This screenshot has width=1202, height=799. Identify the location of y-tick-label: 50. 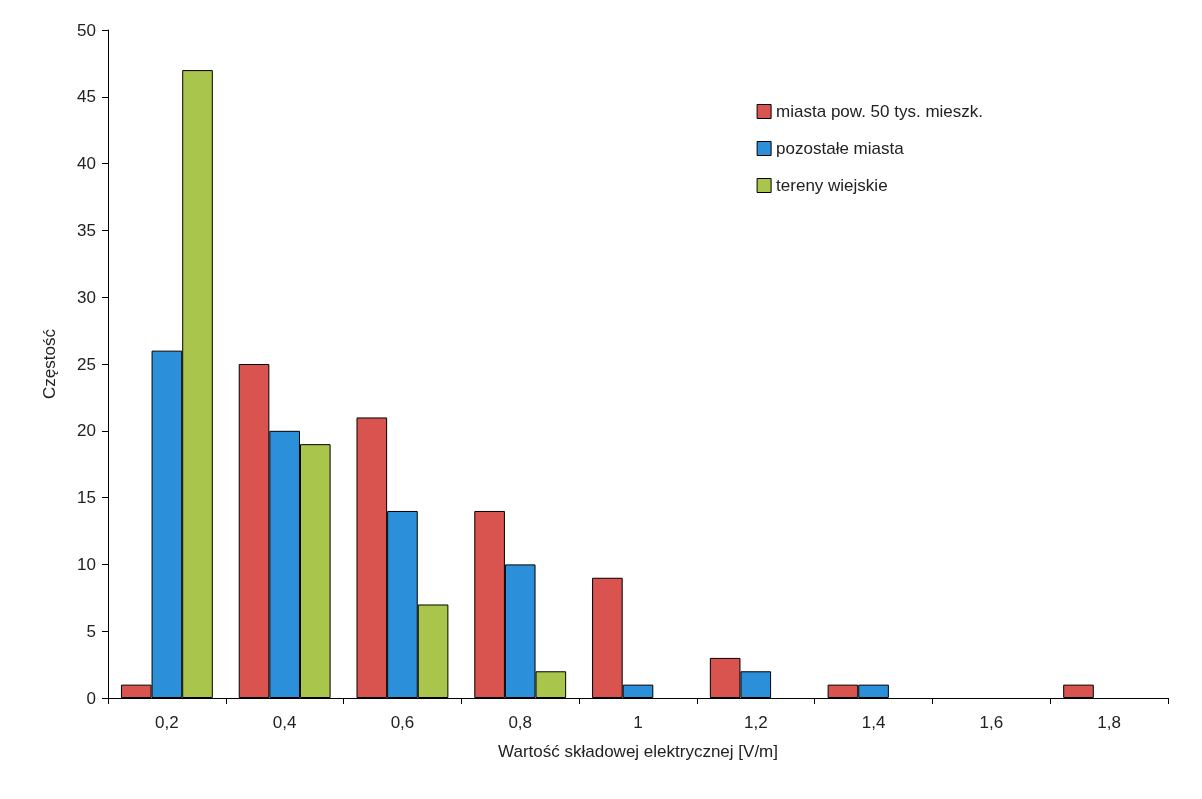
(86, 30).